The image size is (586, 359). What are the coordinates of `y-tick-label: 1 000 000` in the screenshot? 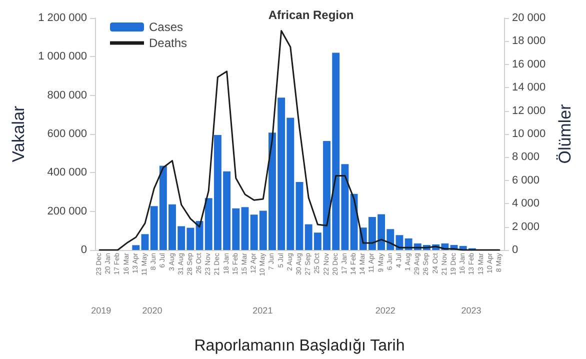 It's located at (62, 56).